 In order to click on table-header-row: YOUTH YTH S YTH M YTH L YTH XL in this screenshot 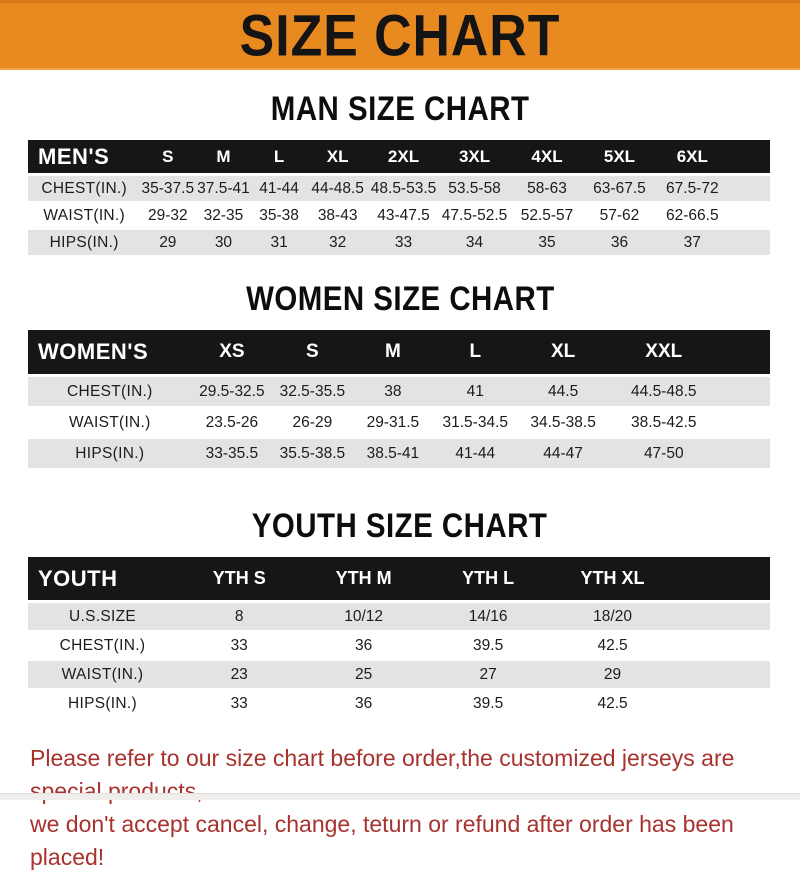, I will do `click(399, 580)`.